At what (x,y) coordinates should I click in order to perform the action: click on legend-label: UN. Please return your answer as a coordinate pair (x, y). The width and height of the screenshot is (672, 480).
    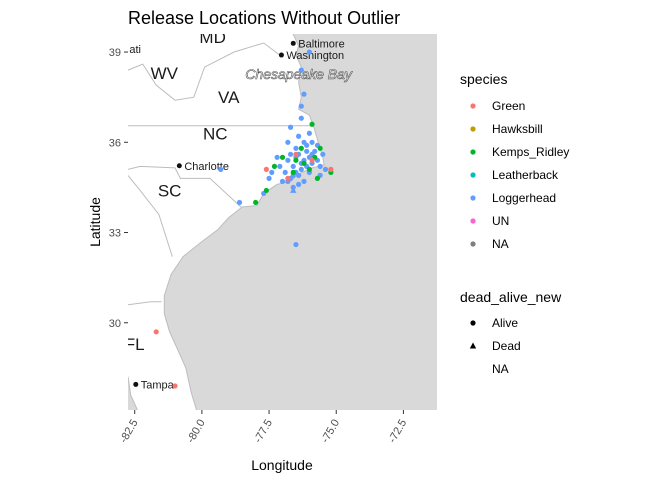
    Looking at the image, I should click on (500, 221).